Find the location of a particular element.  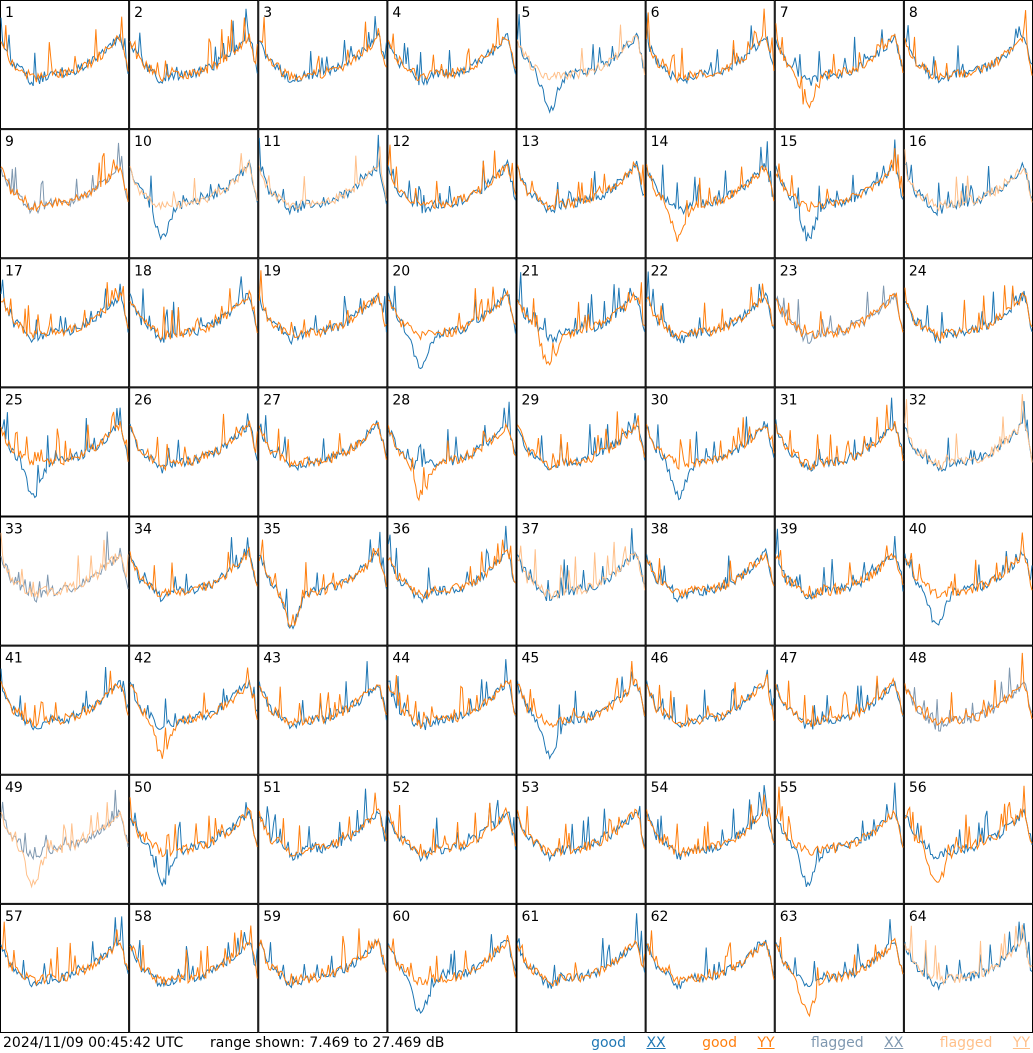

panel-label: 57 is located at coordinates (14, 917).